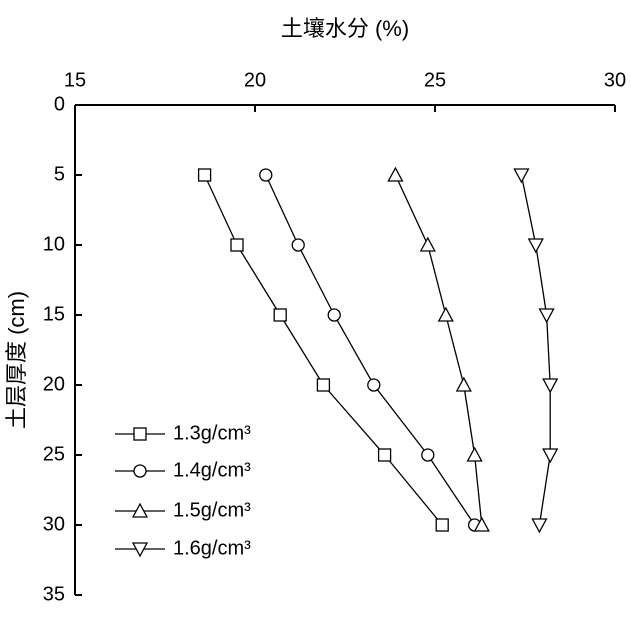 The width and height of the screenshot is (631, 628). What do you see at coordinates (345, 28) in the screenshot?
I see `x-axis-title: 土壤水分 (%)` at bounding box center [345, 28].